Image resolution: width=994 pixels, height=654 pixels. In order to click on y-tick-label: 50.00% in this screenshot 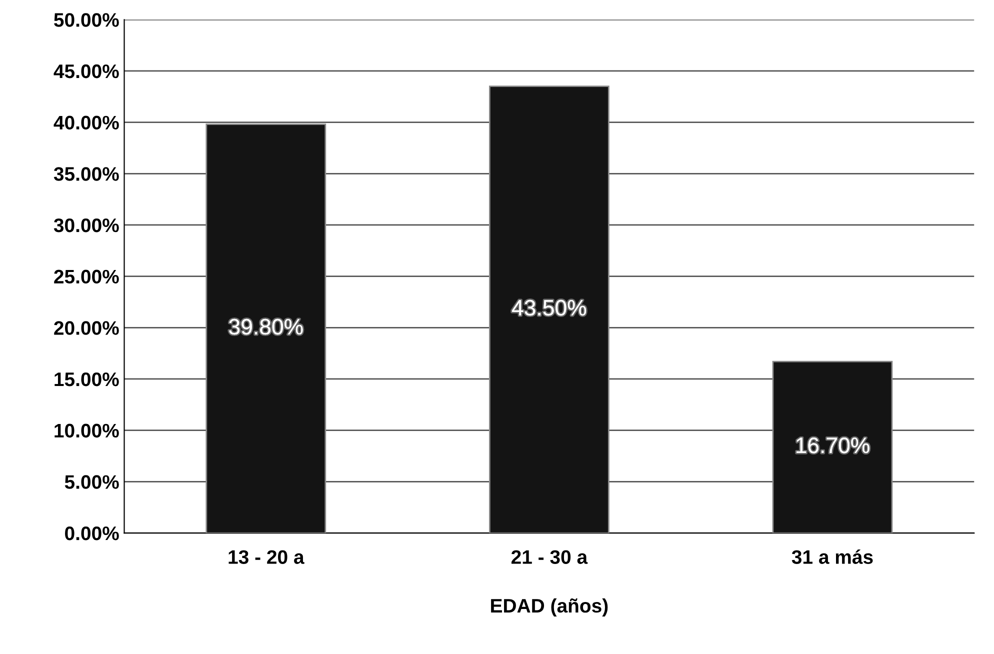, I will do `click(86, 20)`.